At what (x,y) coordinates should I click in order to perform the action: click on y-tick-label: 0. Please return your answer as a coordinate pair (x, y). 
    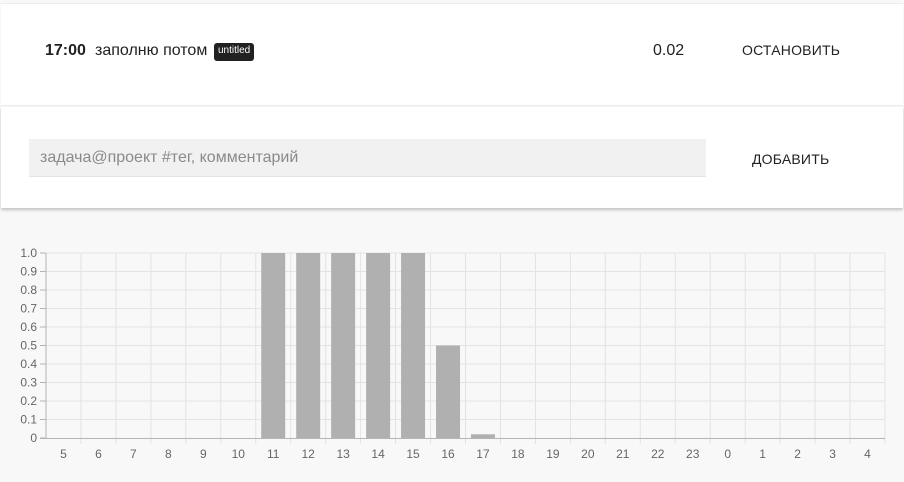
    Looking at the image, I should click on (33, 438).